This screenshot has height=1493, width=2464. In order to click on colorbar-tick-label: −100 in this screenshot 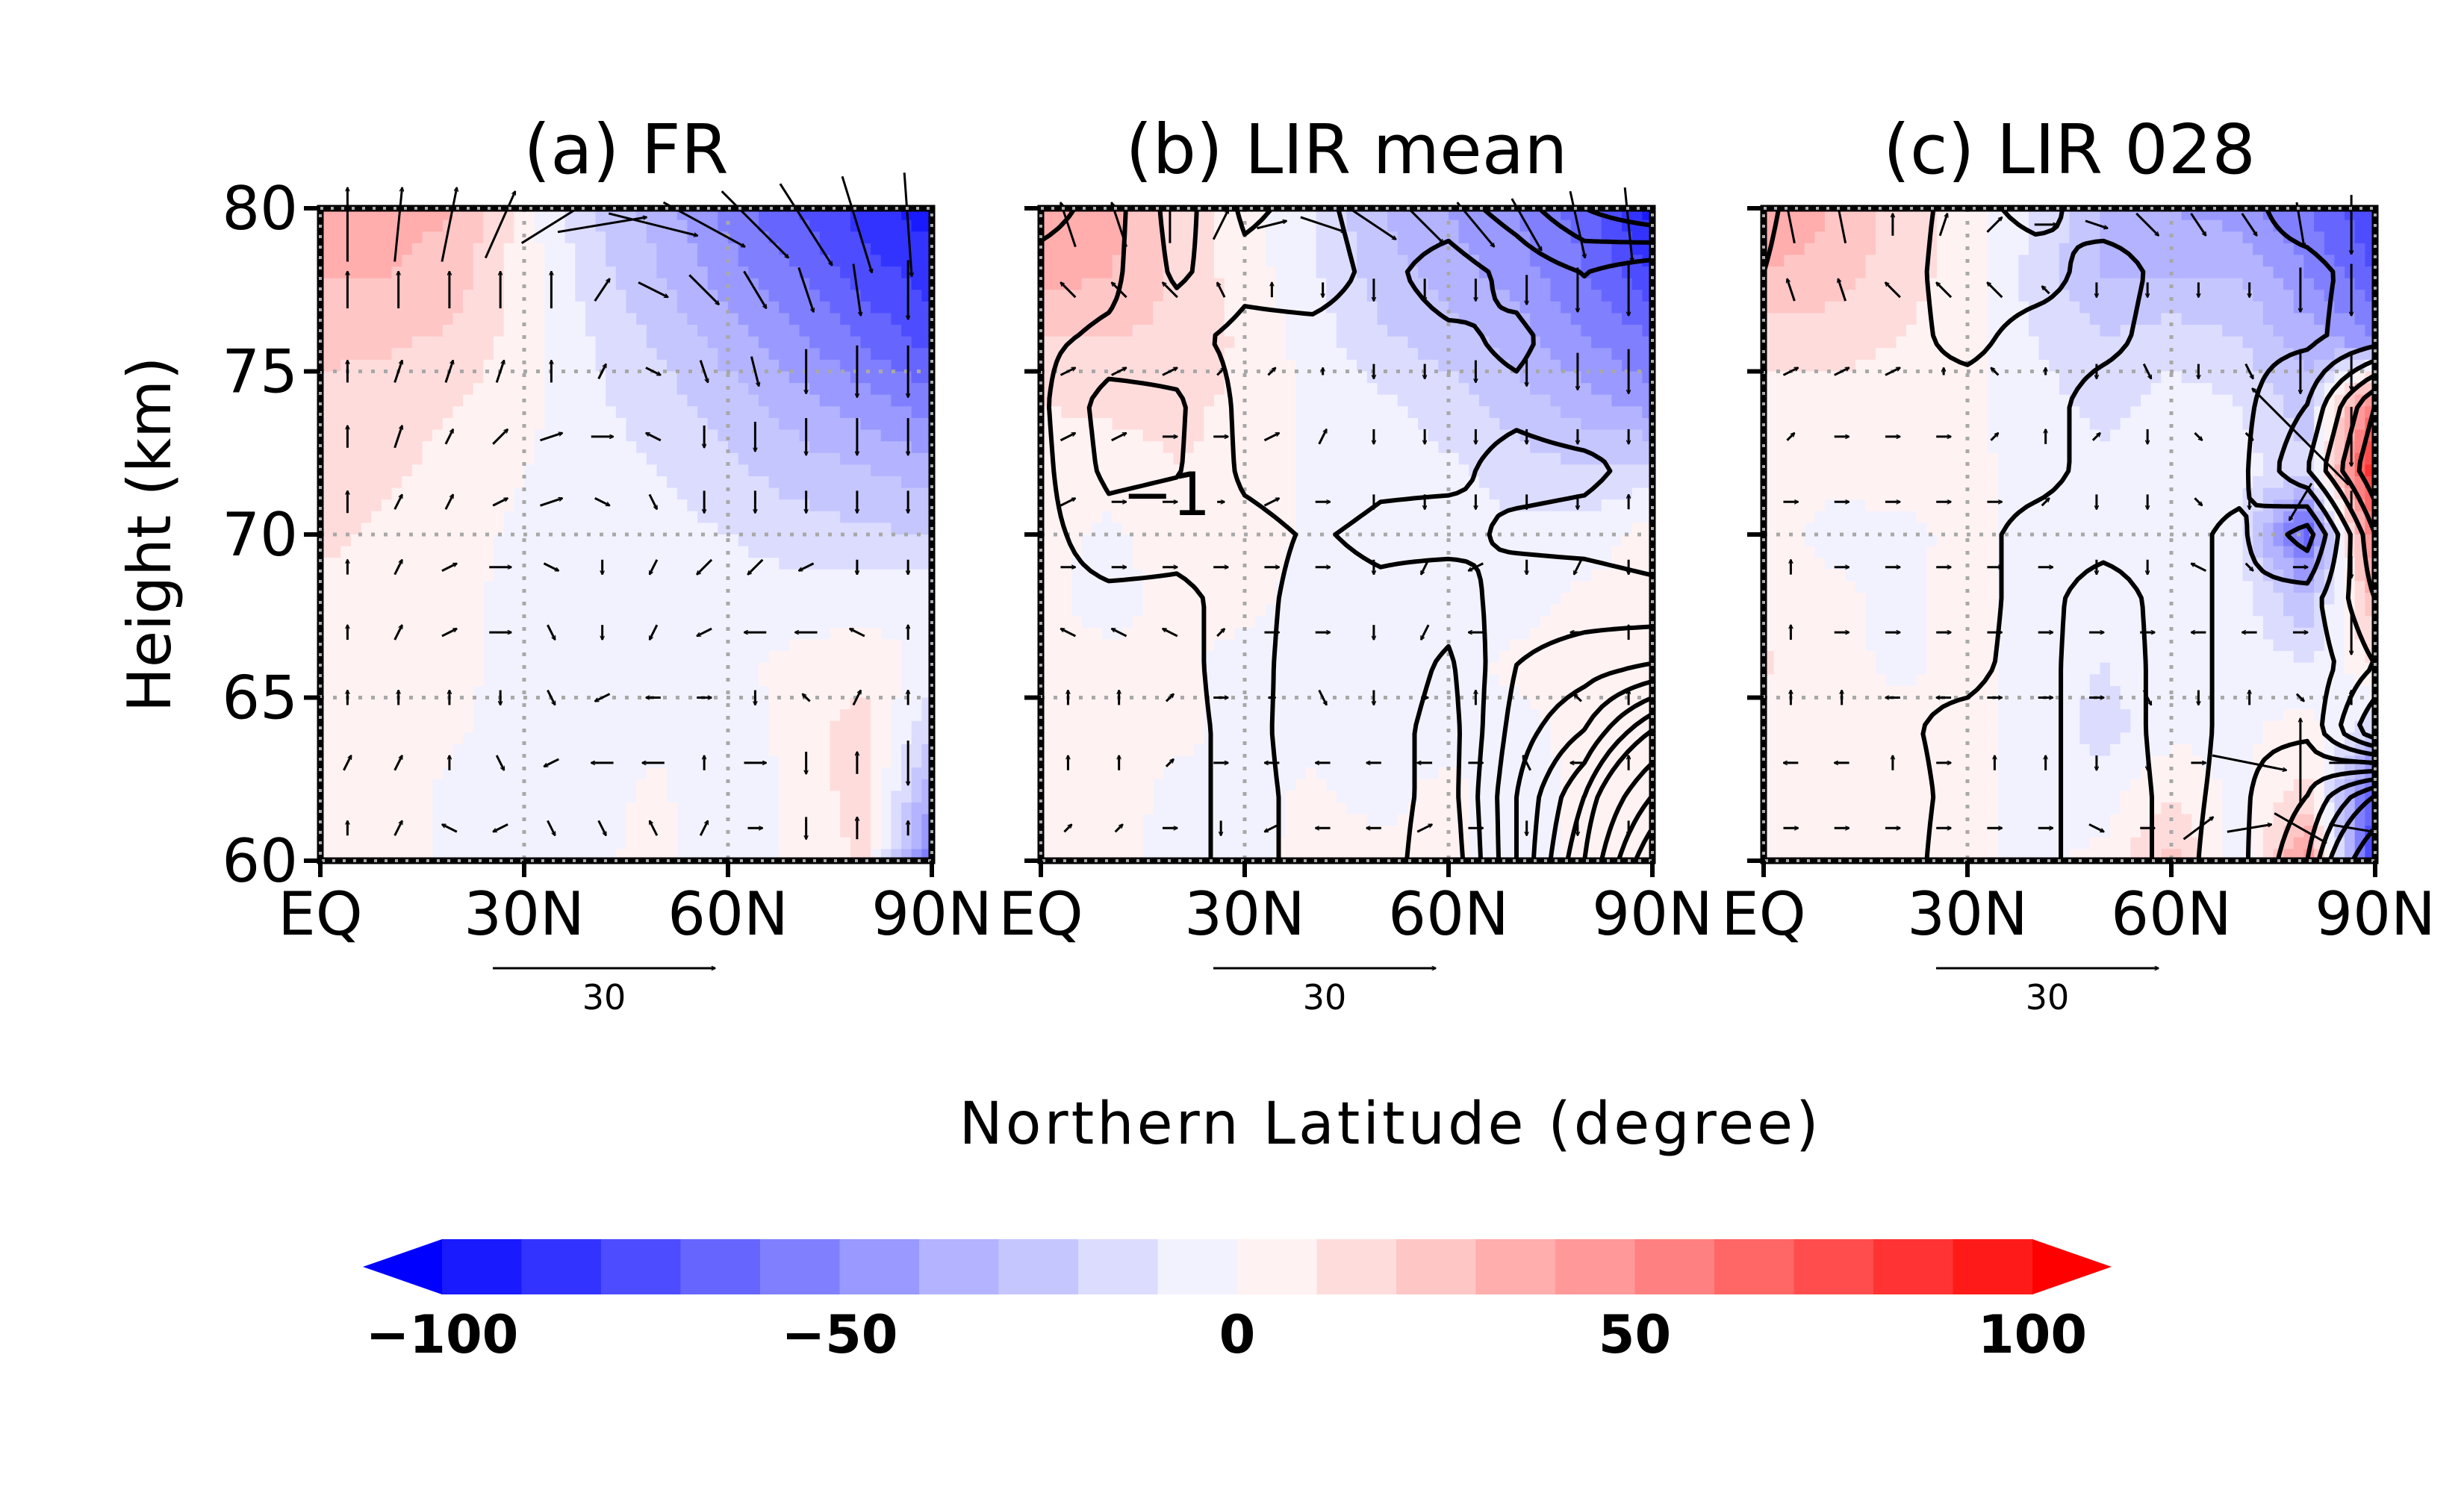, I will do `click(442, 1334)`.